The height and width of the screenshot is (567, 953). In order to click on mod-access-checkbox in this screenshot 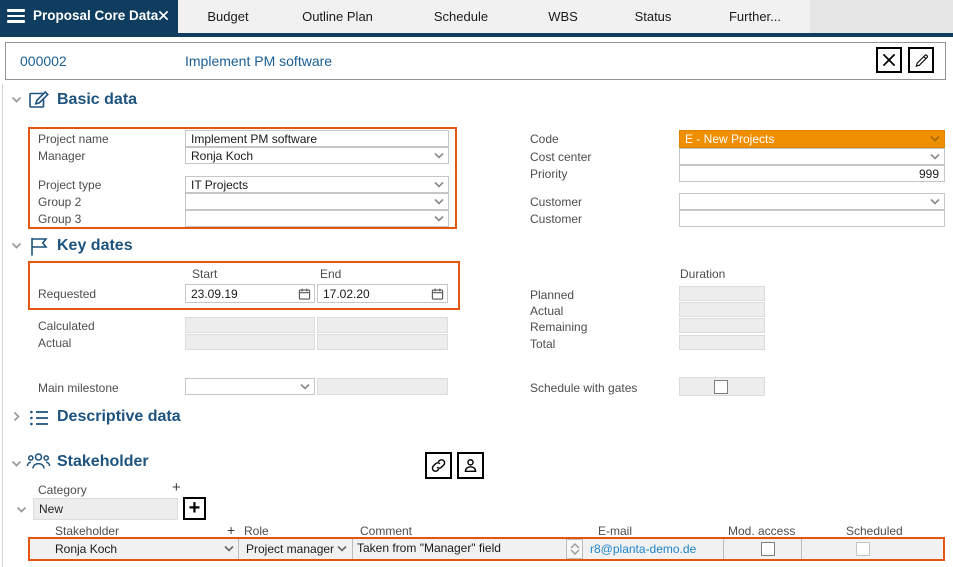, I will do `click(768, 549)`.